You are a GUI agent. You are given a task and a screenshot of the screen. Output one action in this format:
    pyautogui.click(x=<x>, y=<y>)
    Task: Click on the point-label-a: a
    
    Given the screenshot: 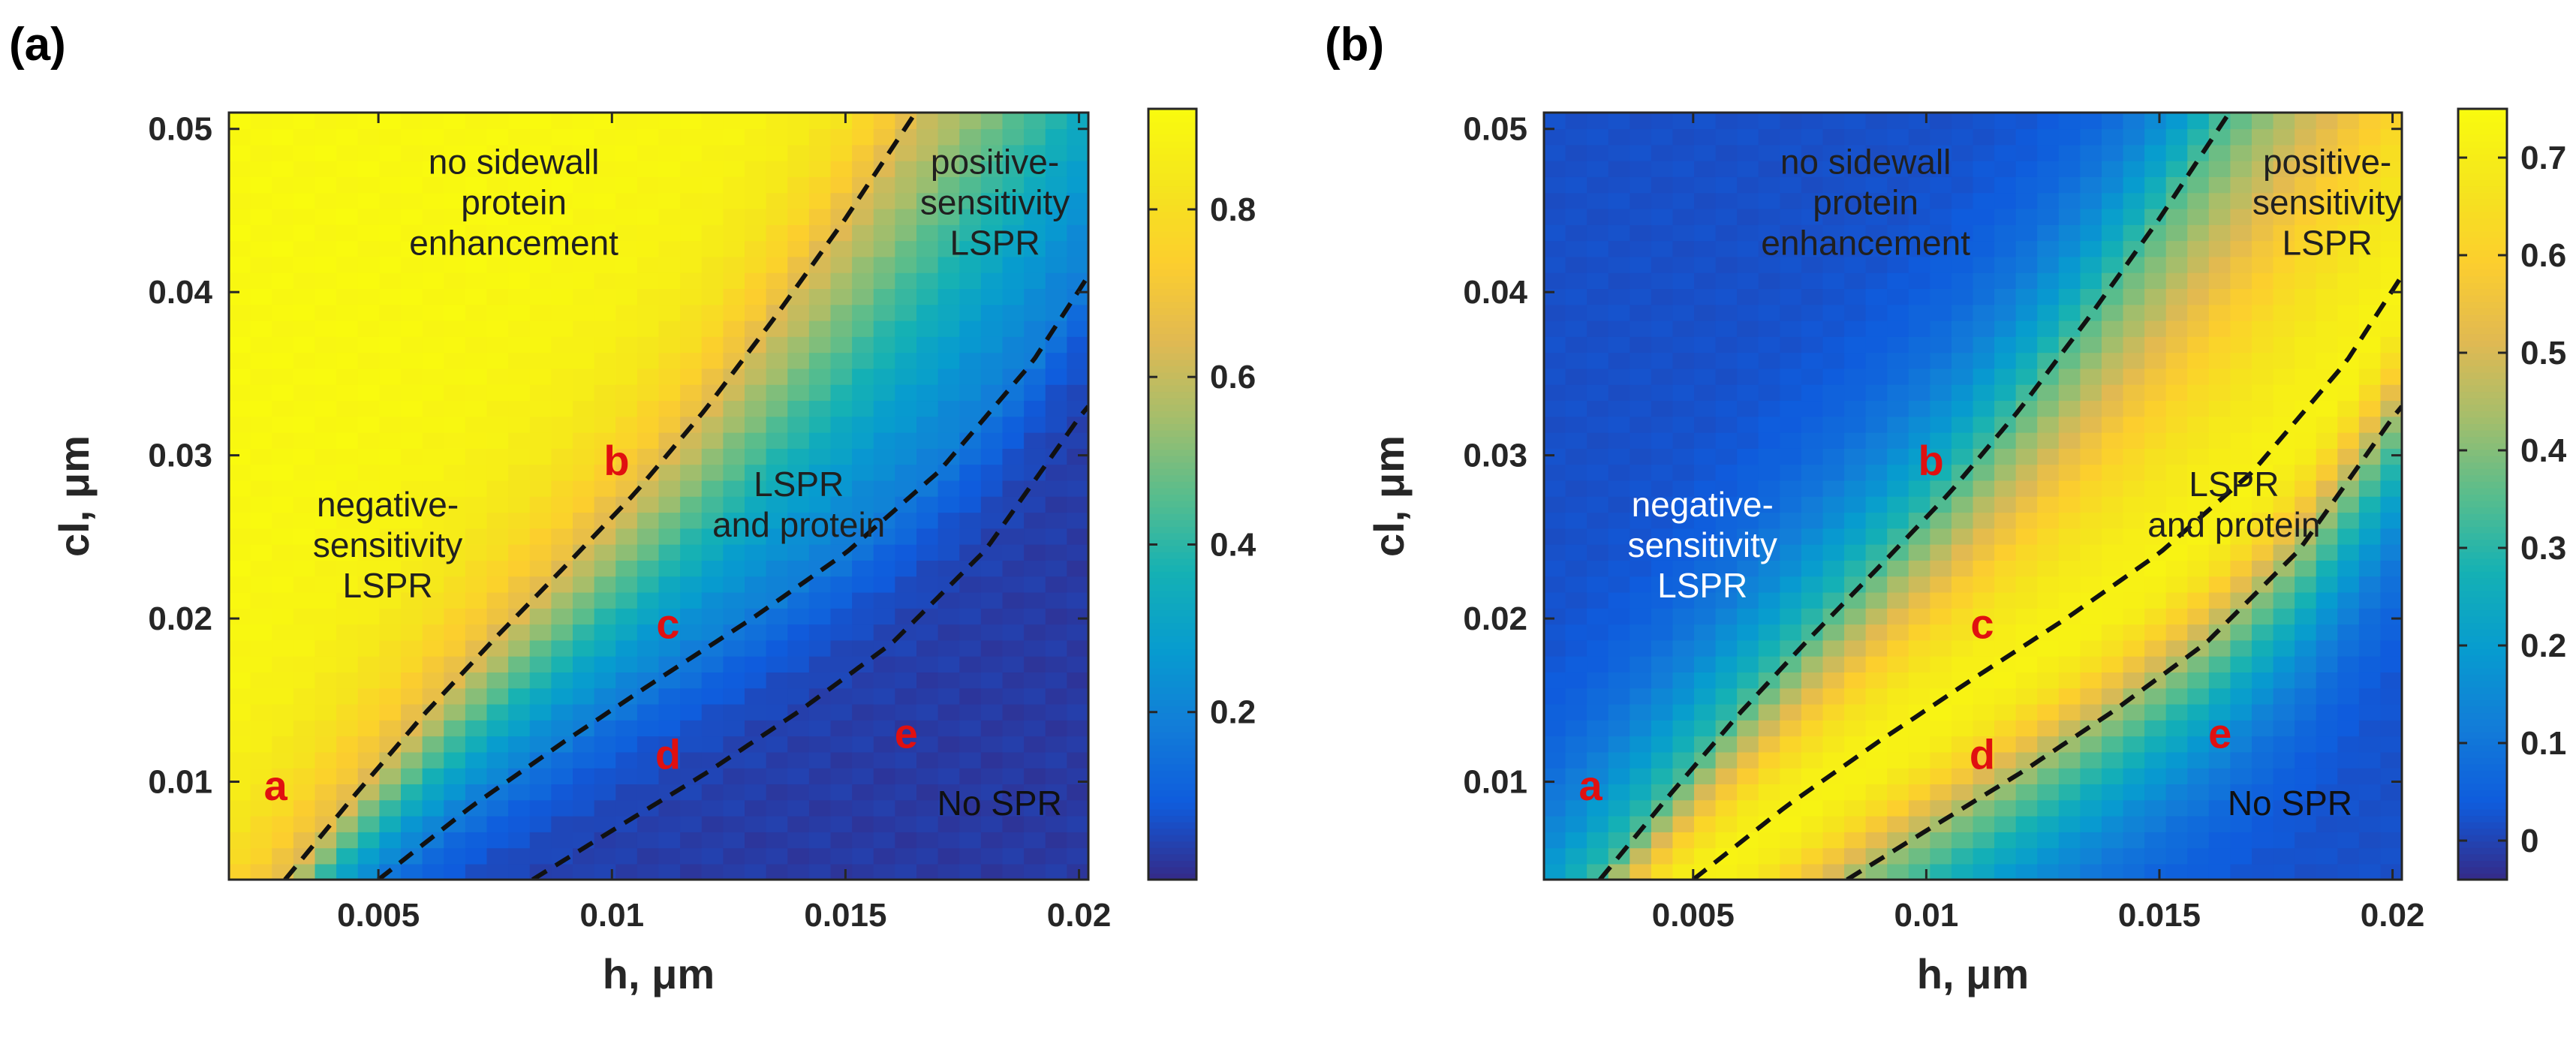 What is the action you would take?
    pyautogui.click(x=1591, y=785)
    